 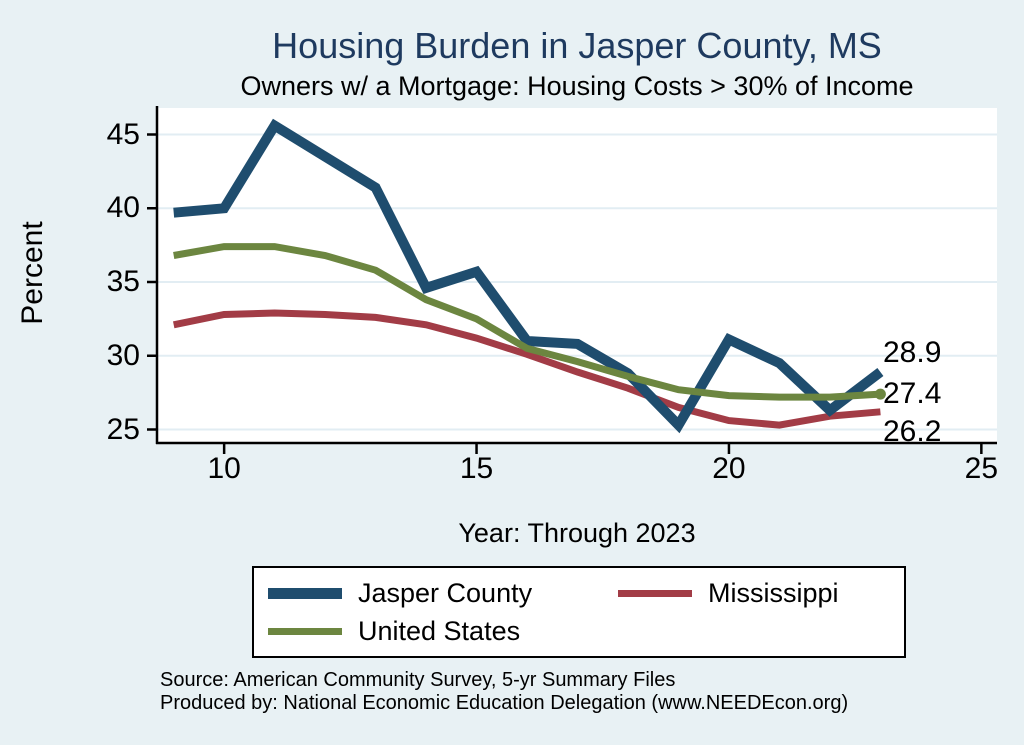 What do you see at coordinates (912, 393) in the screenshot?
I see `end-value-label-united-states: 27.4` at bounding box center [912, 393].